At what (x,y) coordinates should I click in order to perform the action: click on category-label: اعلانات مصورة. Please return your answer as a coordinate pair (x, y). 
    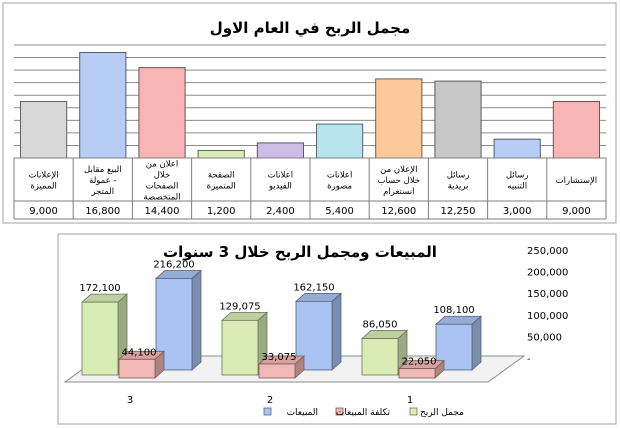
    Looking at the image, I should click on (339, 181).